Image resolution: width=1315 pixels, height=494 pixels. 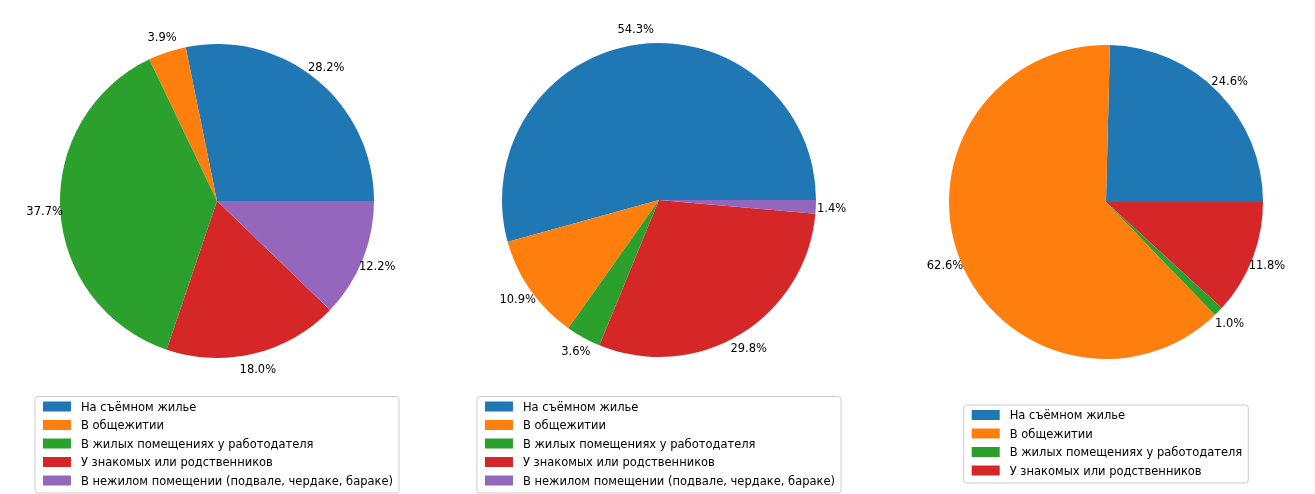 I want to click on data-label: 28.2%, so click(x=326, y=67).